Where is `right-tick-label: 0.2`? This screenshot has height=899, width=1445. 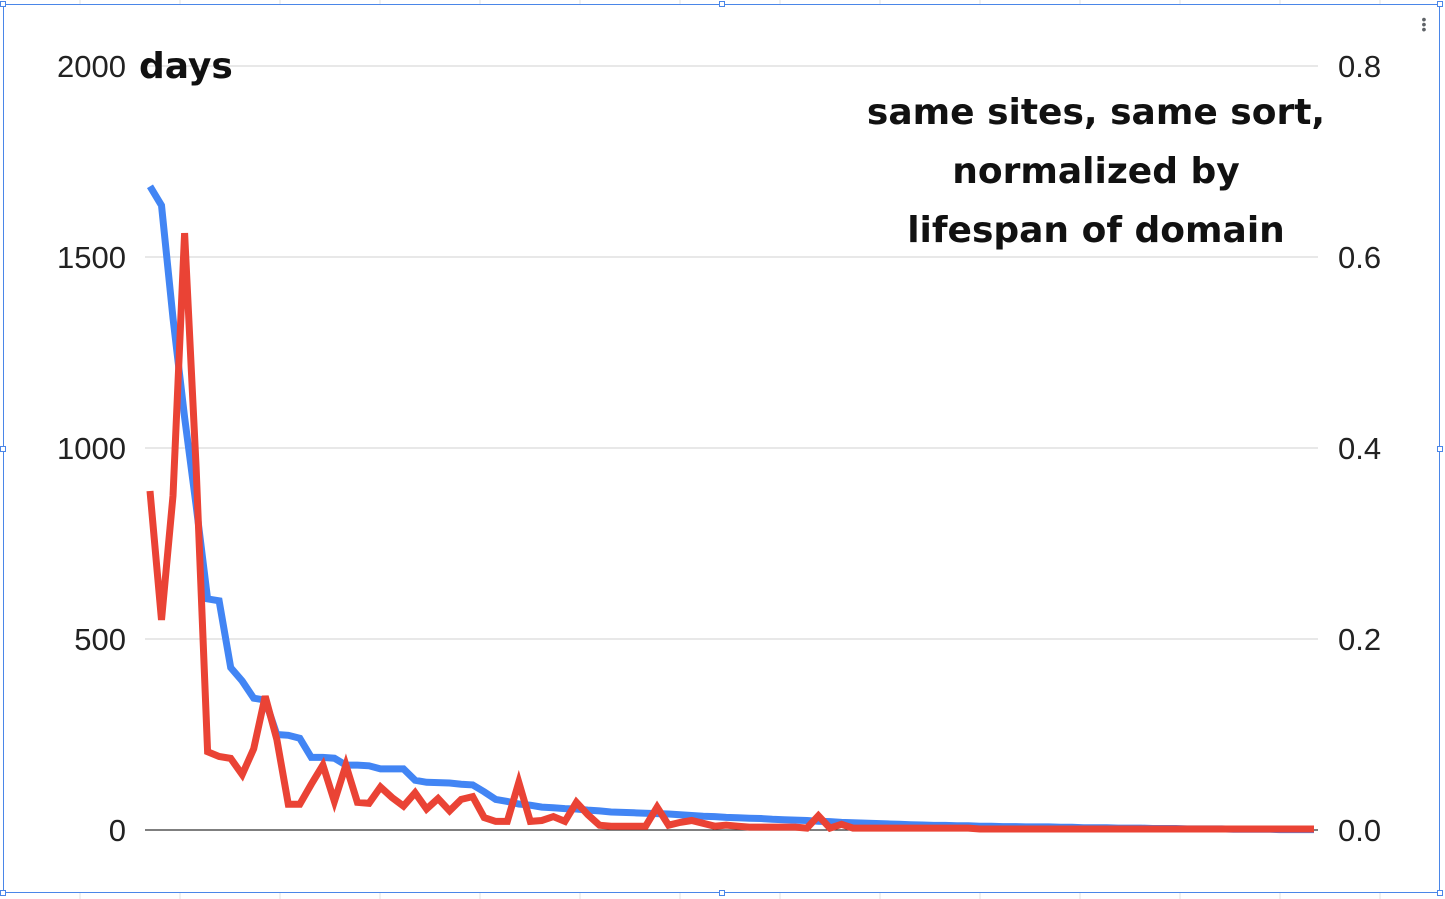
right-tick-label: 0.2 is located at coordinates (1359, 639).